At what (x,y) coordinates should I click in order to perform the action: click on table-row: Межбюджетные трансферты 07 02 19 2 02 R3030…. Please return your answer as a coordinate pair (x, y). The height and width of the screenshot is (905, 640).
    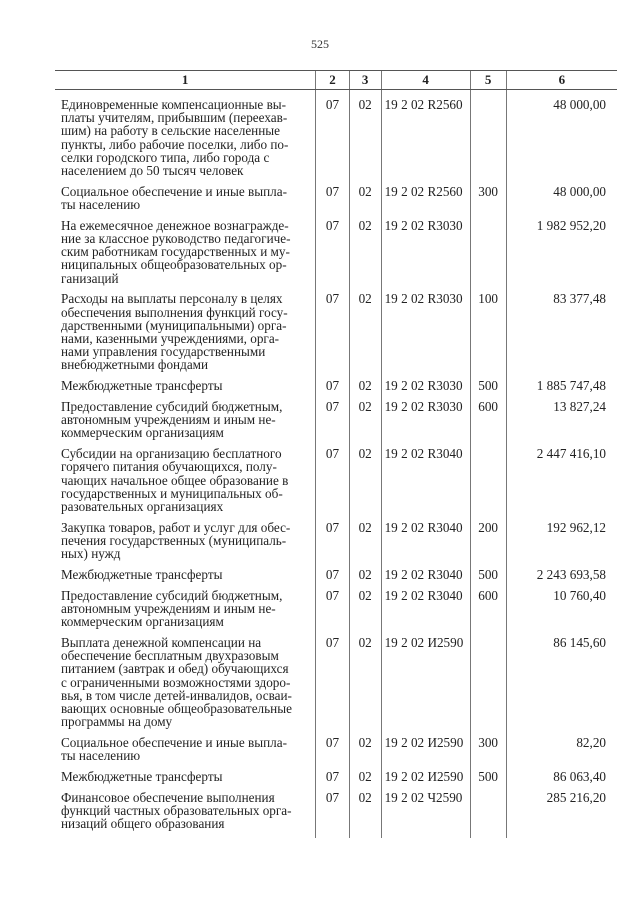
    Looking at the image, I should click on (336, 390).